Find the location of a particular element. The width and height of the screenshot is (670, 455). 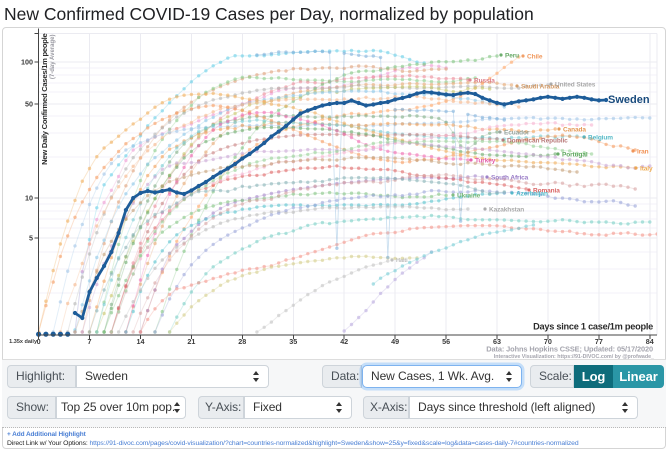

svg-text: Romania is located at coordinates (546, 191).